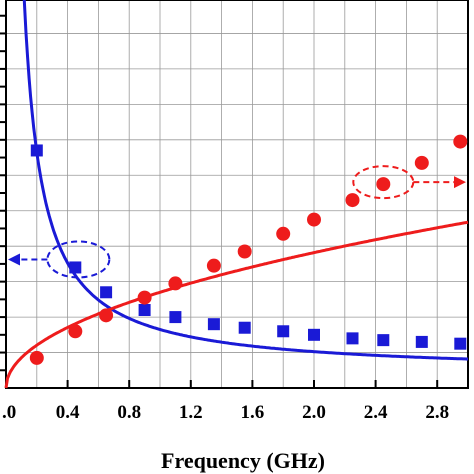  I want to click on x-tick-label: 1.6, so click(253, 412).